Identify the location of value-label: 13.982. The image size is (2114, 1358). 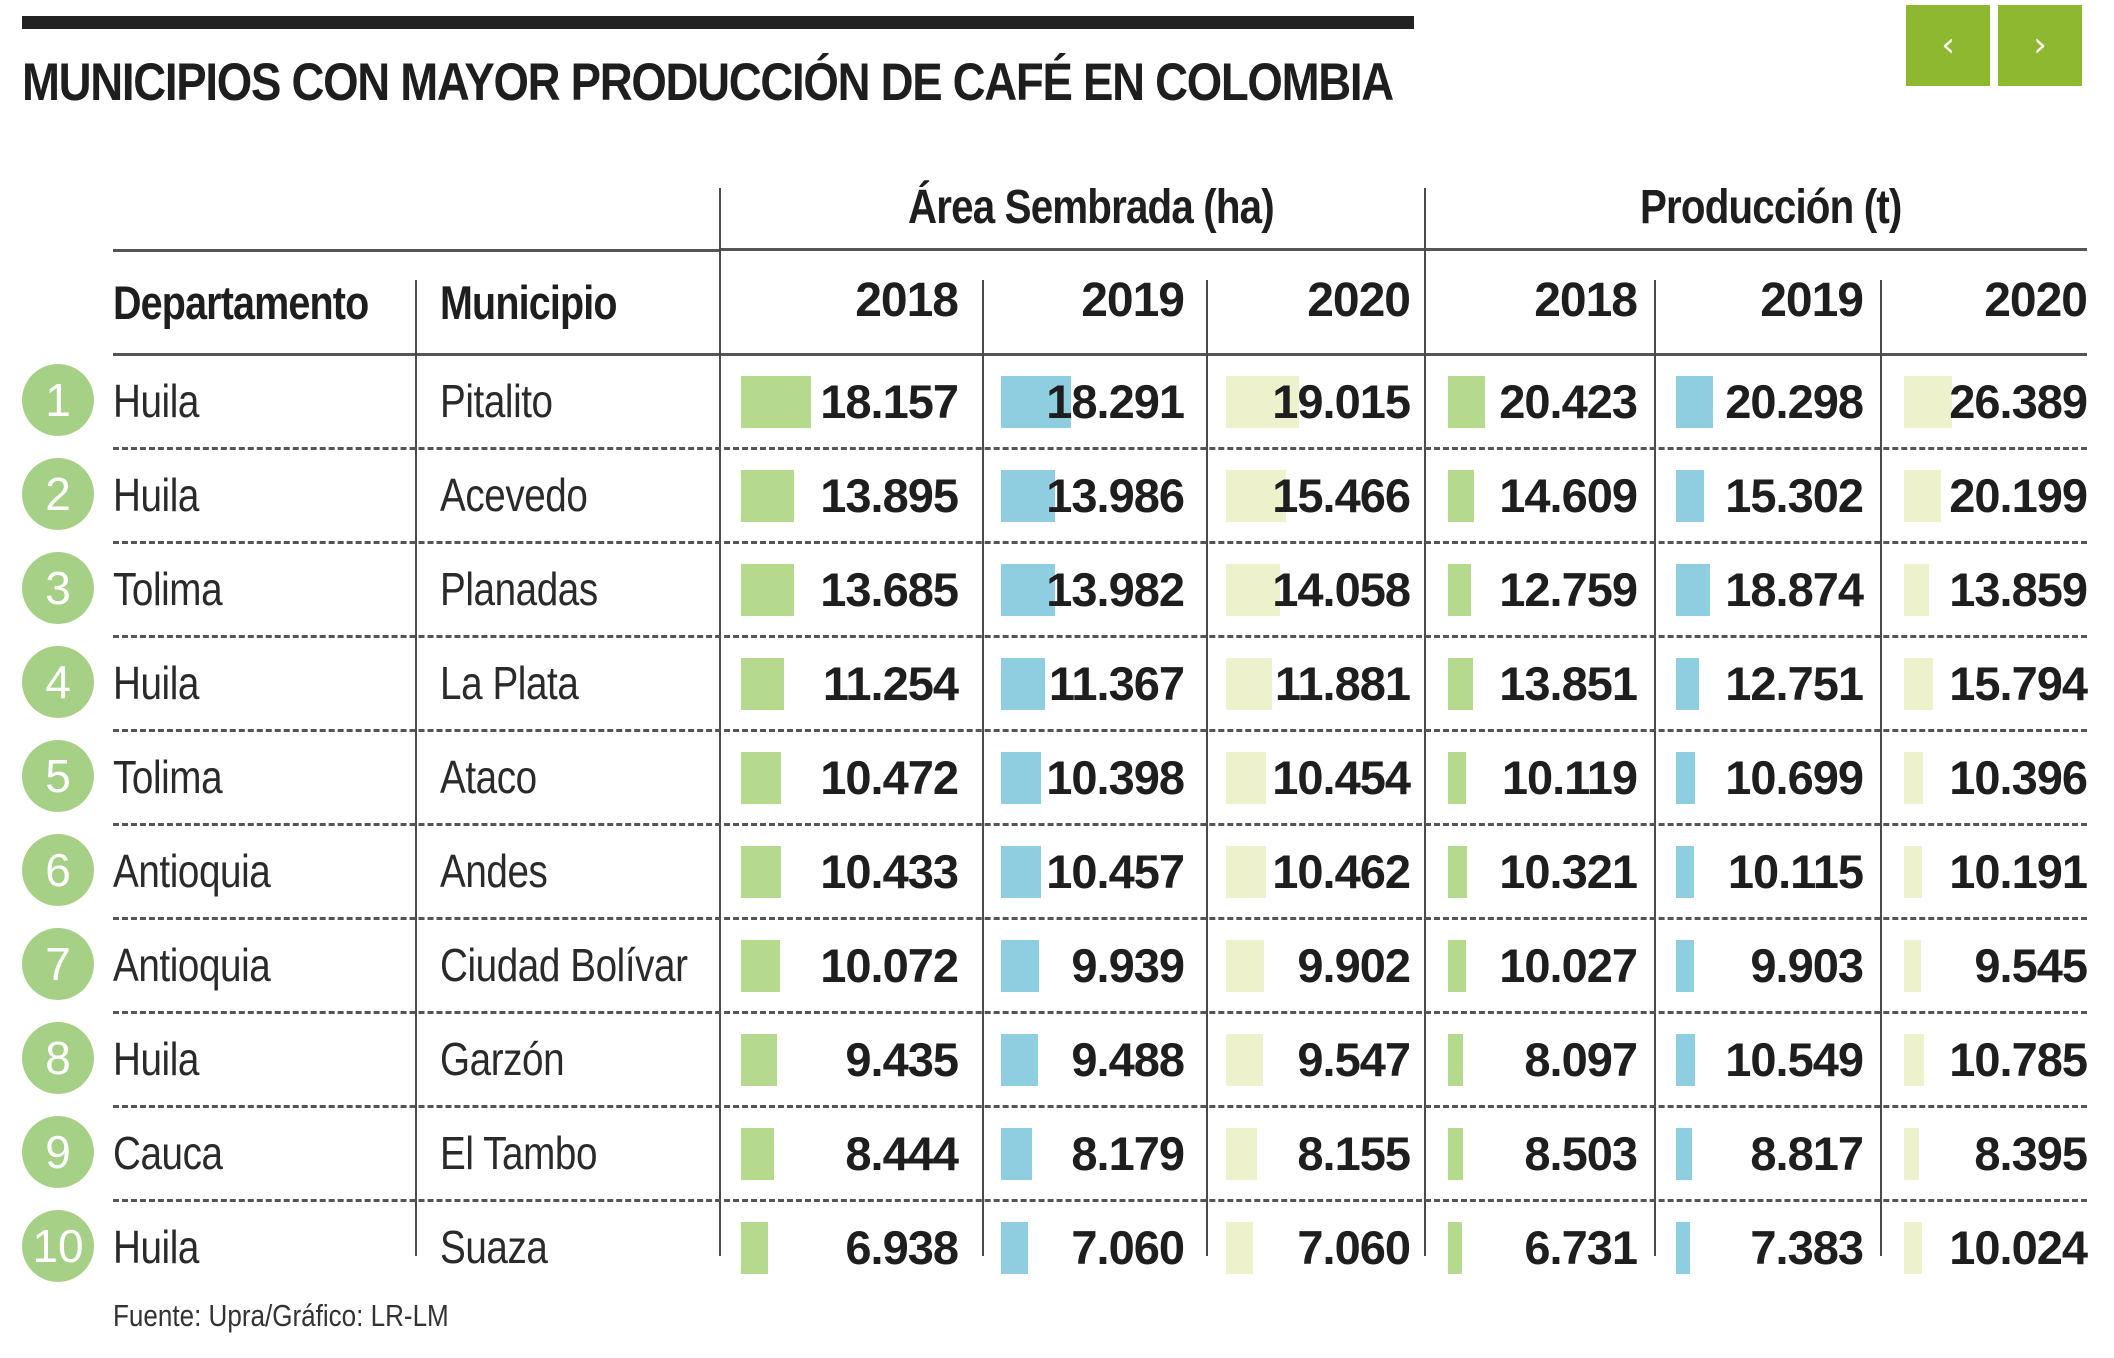
(1115, 589).